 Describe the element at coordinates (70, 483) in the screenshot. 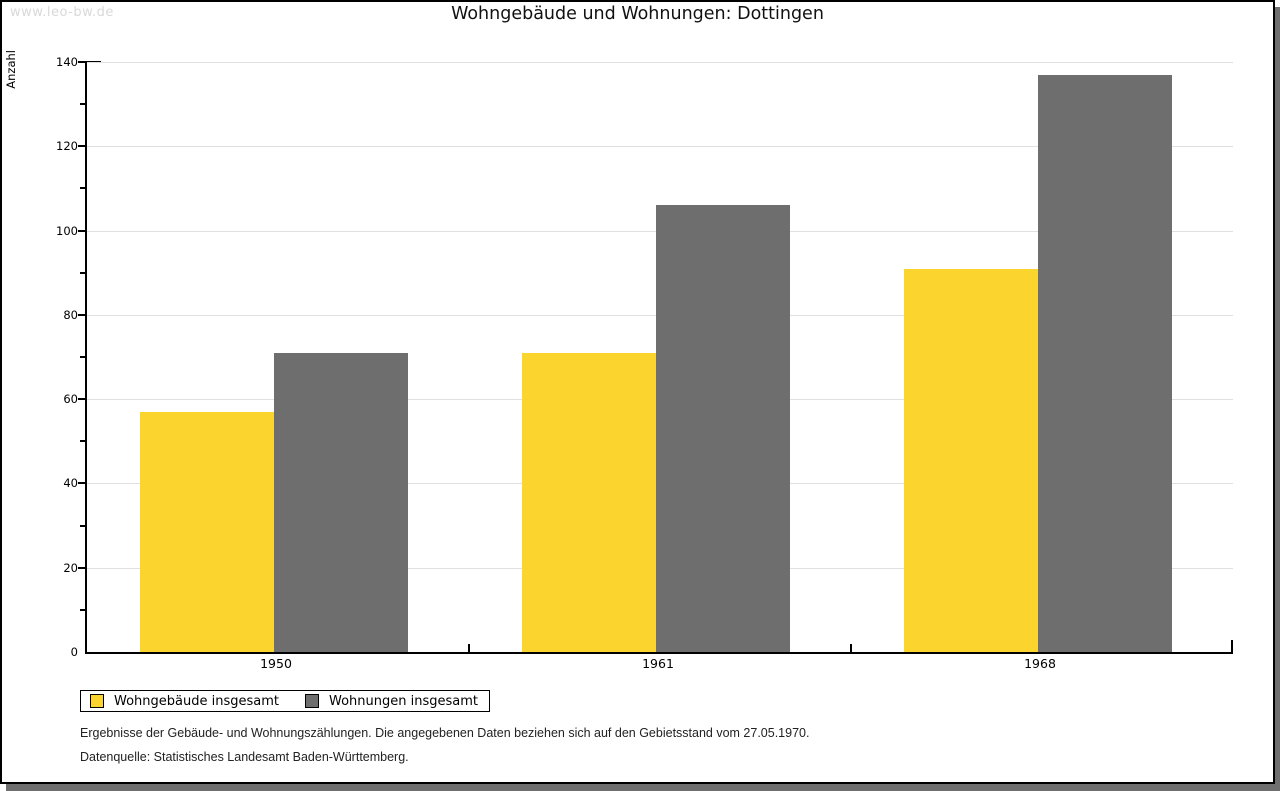

I see `y-tick-label: 40` at that location.